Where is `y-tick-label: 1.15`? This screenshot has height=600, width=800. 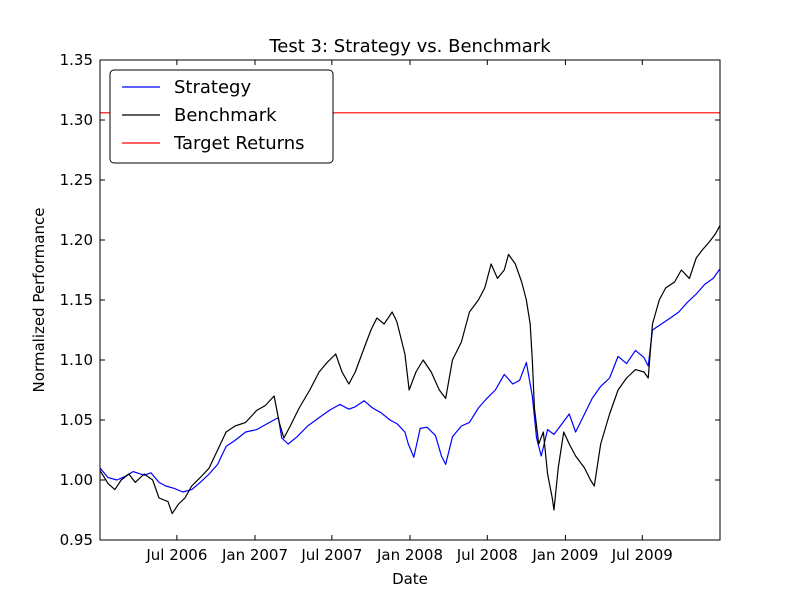 y-tick-label: 1.15 is located at coordinates (76, 300).